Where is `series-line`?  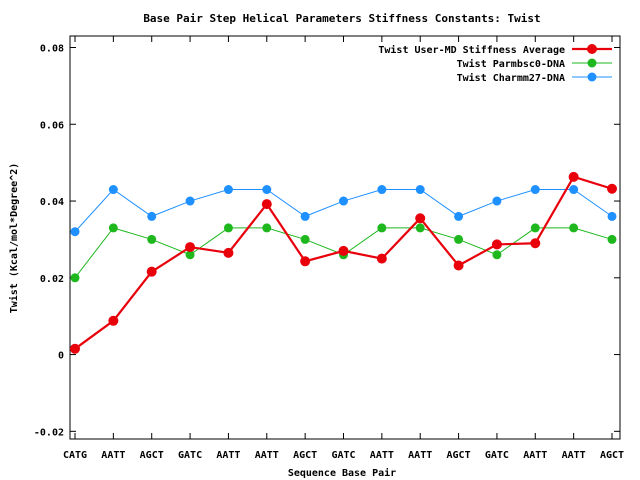 series-line is located at coordinates (343, 210).